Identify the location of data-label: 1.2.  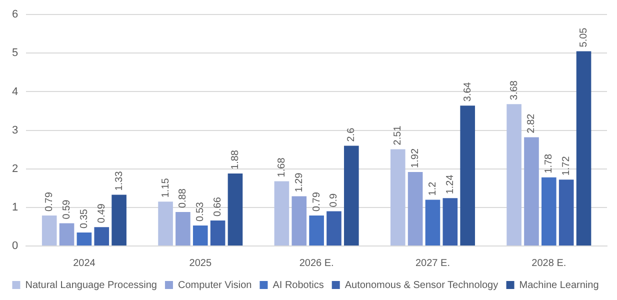
(432, 188).